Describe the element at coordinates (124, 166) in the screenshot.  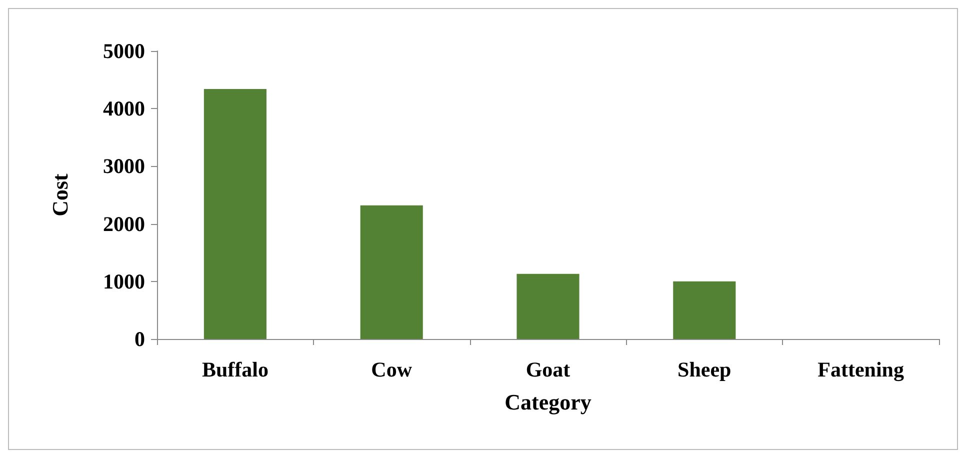
I see `y-tick-label: 3000` at that location.